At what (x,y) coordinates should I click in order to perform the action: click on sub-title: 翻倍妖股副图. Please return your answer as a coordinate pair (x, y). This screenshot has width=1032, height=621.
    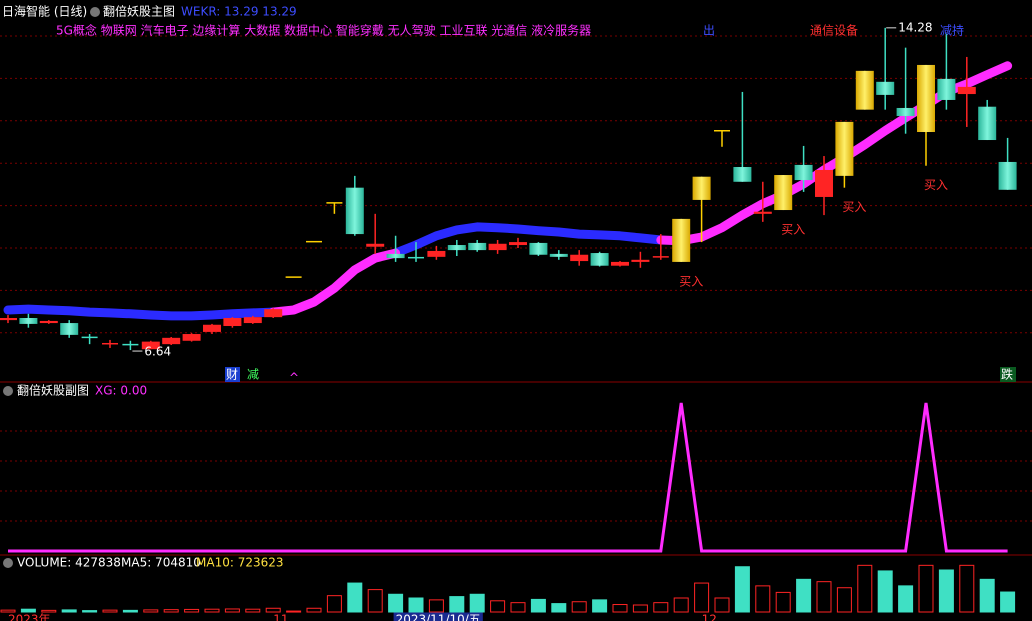
    Looking at the image, I should click on (53, 390).